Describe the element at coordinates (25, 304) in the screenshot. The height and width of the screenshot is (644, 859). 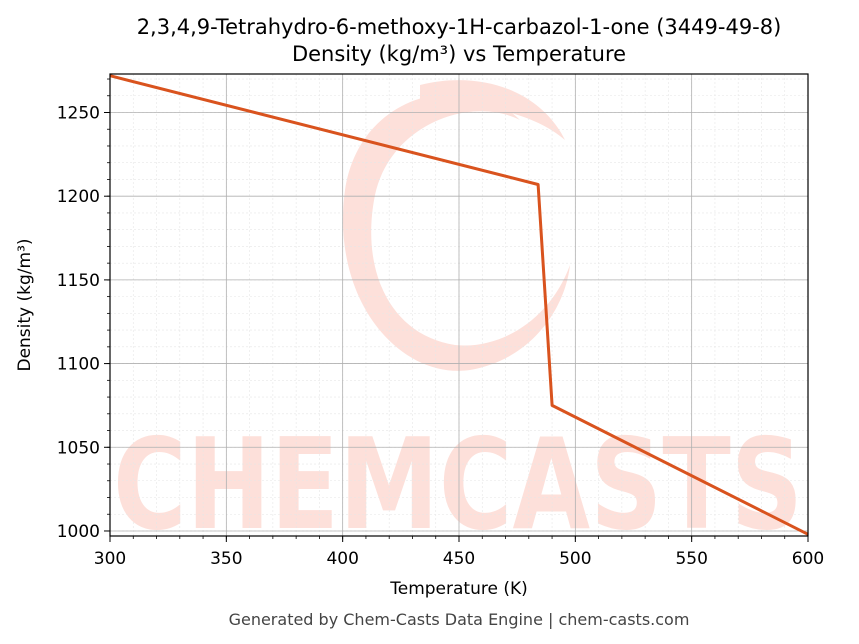
I see `y-axis-label: Density (kg/m³)` at that location.